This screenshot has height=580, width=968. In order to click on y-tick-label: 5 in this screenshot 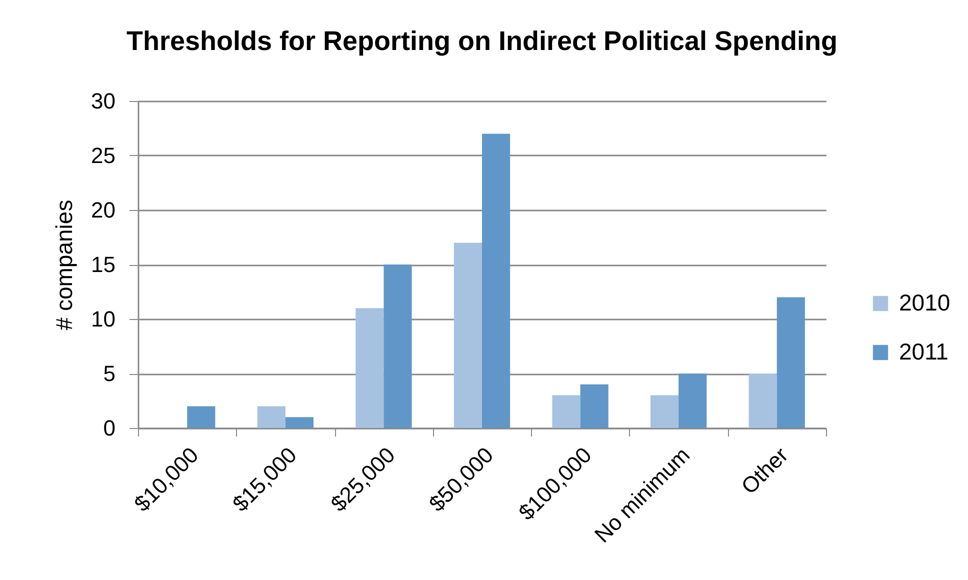, I will do `click(109, 373)`.